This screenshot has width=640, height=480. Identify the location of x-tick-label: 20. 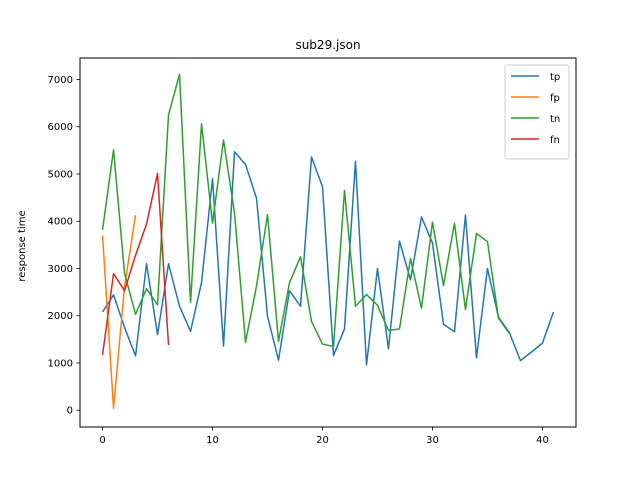
(322, 440).